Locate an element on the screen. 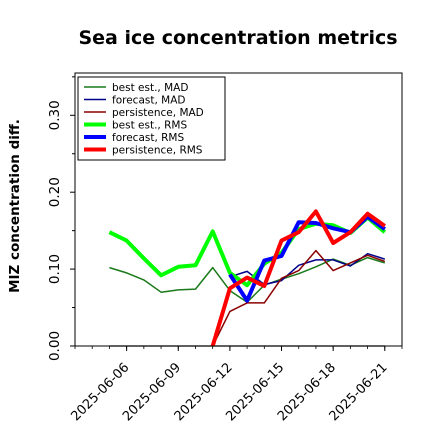  y-tick-label: 0.00 is located at coordinates (55, 346).